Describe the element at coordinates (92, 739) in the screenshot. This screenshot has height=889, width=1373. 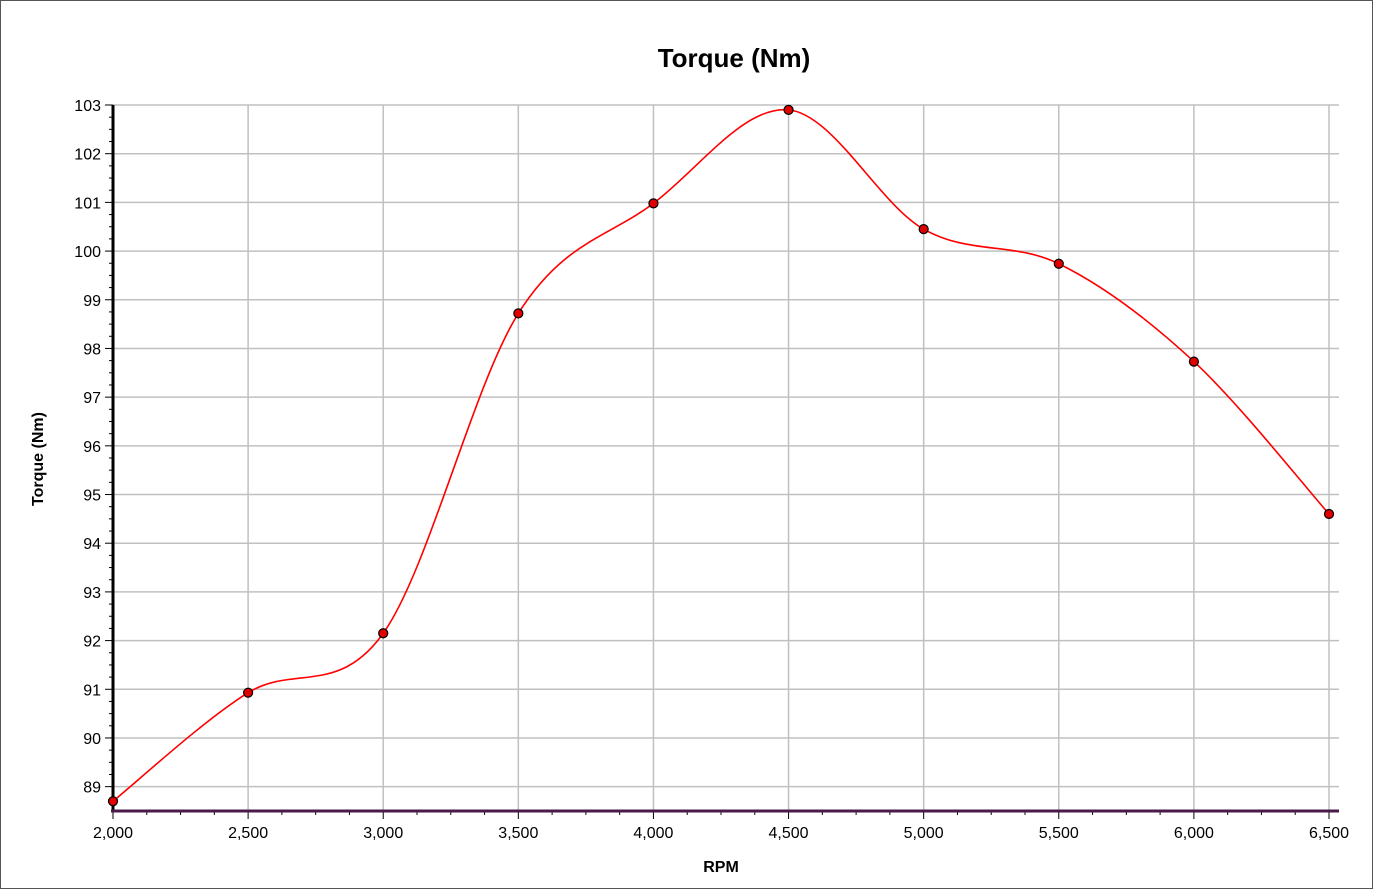
I see `y-tick-label: 90` at that location.